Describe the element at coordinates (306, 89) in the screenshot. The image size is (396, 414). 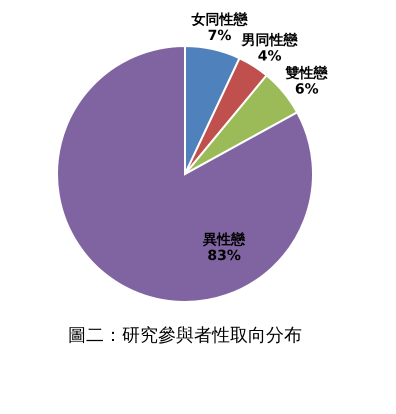
I see `data-label: 6%` at that location.